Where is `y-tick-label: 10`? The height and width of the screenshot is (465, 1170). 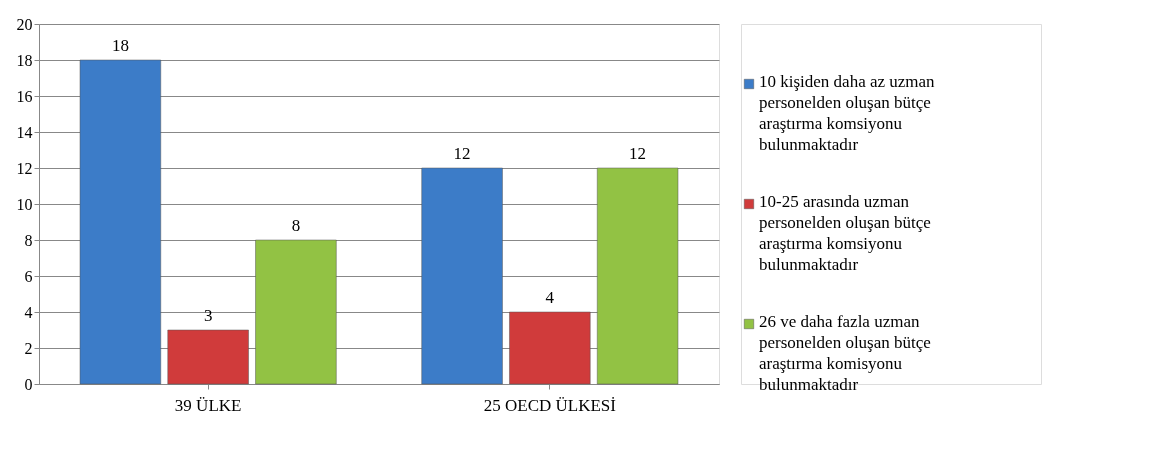
y-tick-label: 10 is located at coordinates (24, 204).